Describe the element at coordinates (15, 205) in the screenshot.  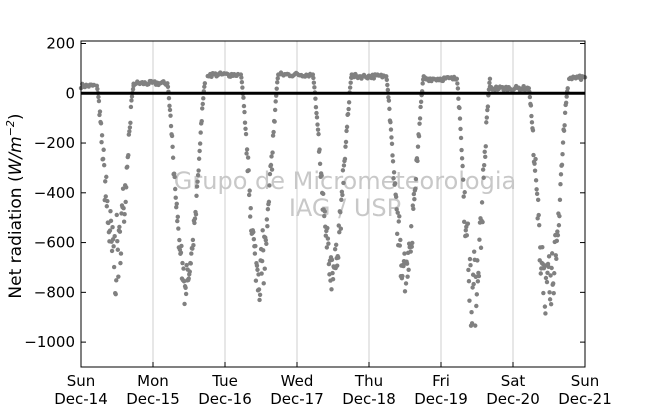
I see `y-axis-title: Net radiation (W/m−2)` at that location.